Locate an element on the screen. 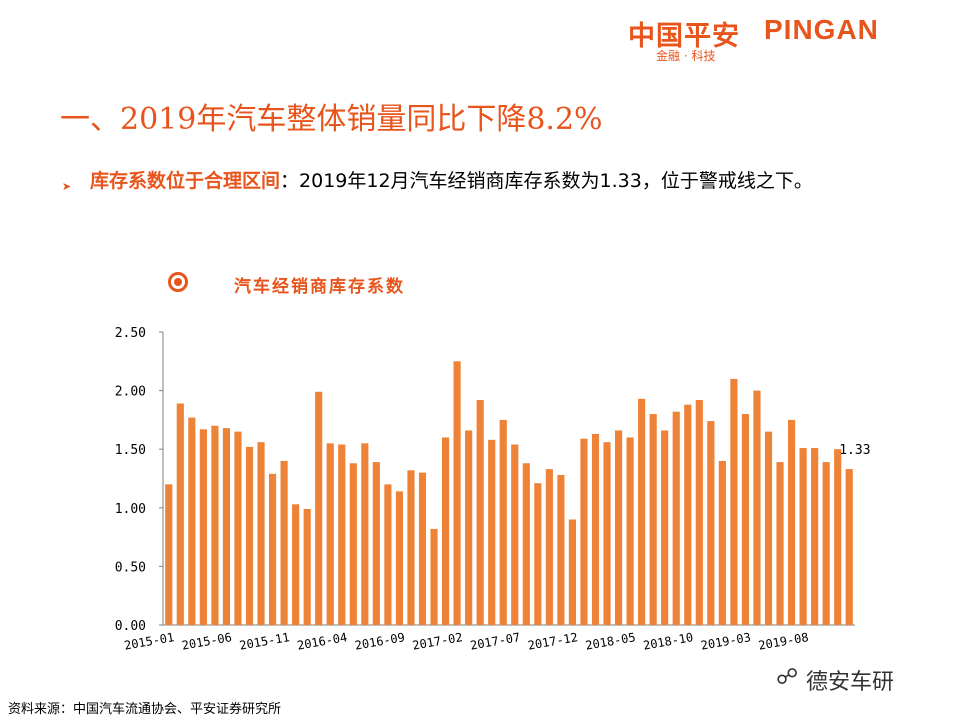 The image size is (960, 720). x-tick-label: 2017-12 is located at coordinates (553, 641).